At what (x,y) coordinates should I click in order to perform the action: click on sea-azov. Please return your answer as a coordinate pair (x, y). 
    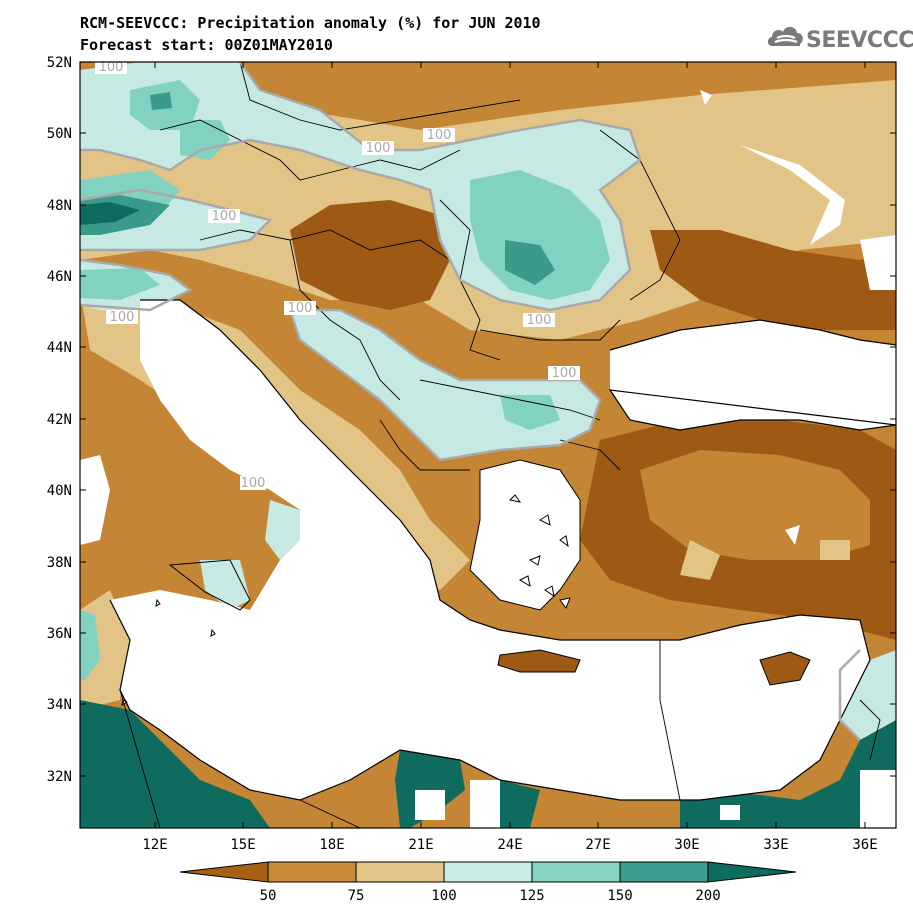
    Looking at the image, I should click on (878, 262).